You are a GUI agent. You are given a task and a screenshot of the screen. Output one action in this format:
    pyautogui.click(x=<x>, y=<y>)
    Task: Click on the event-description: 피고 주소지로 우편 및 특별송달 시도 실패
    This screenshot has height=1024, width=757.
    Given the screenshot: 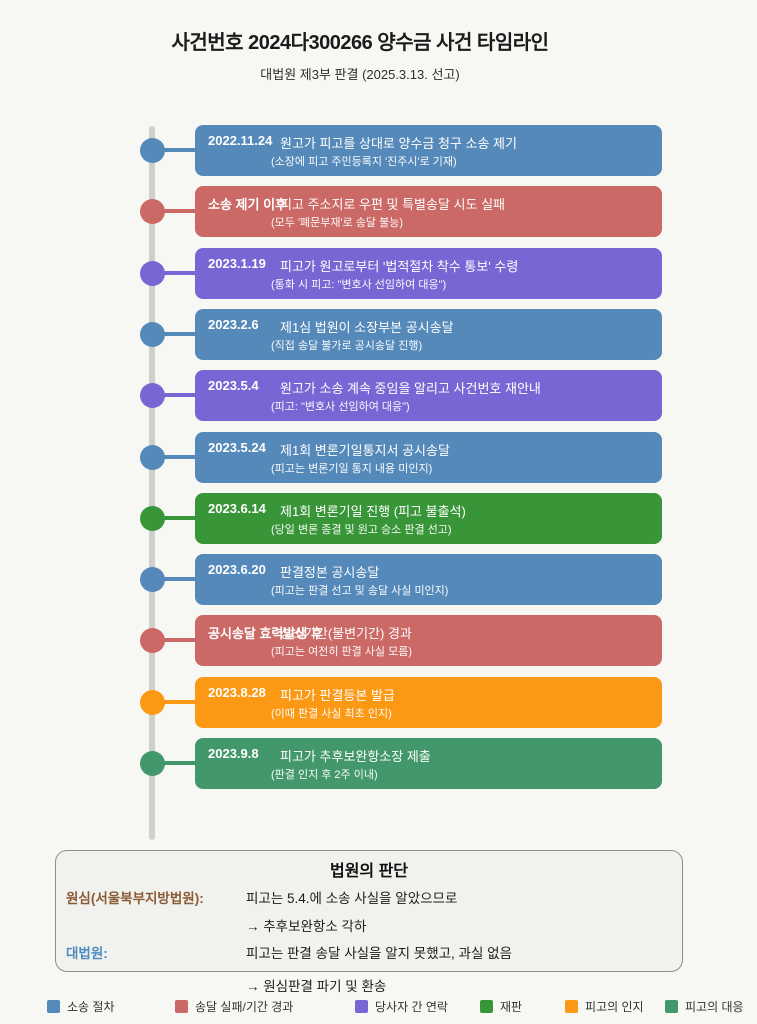 What is the action you would take?
    pyautogui.click(x=392, y=204)
    